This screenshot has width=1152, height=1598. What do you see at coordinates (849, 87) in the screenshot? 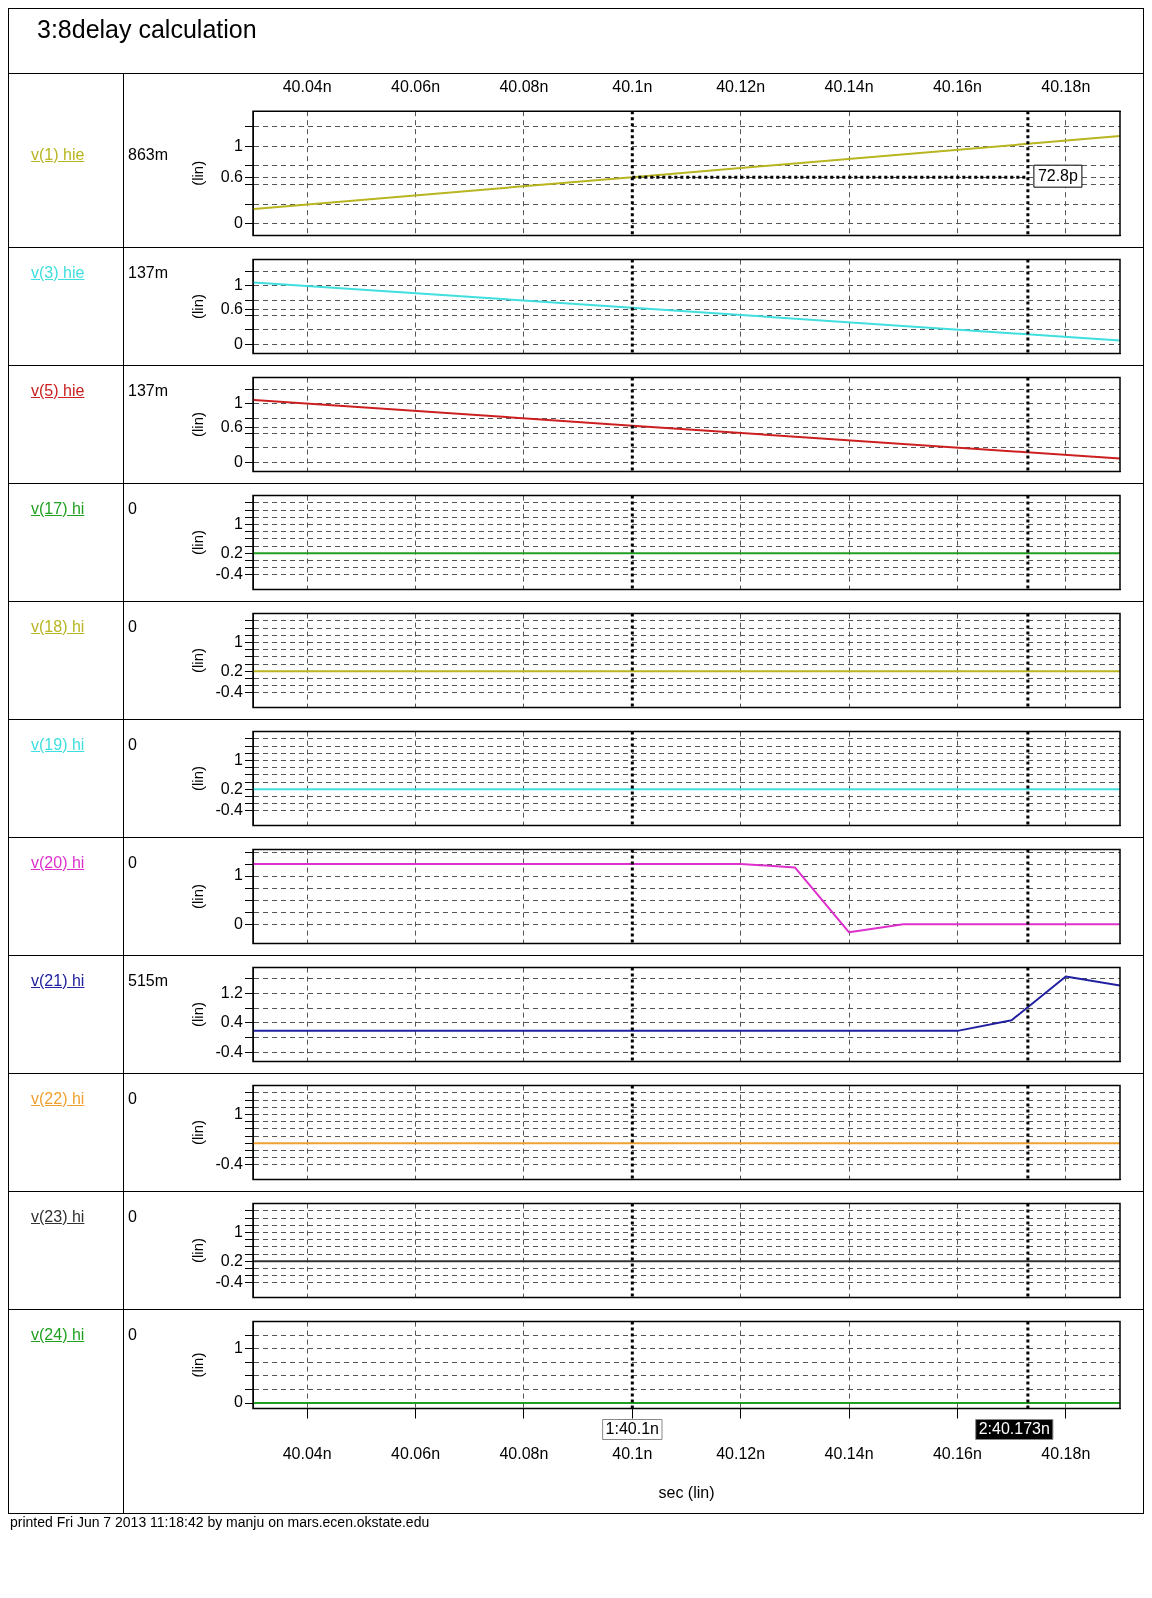
I see `x2-tick-label: 40.14n` at bounding box center [849, 87].